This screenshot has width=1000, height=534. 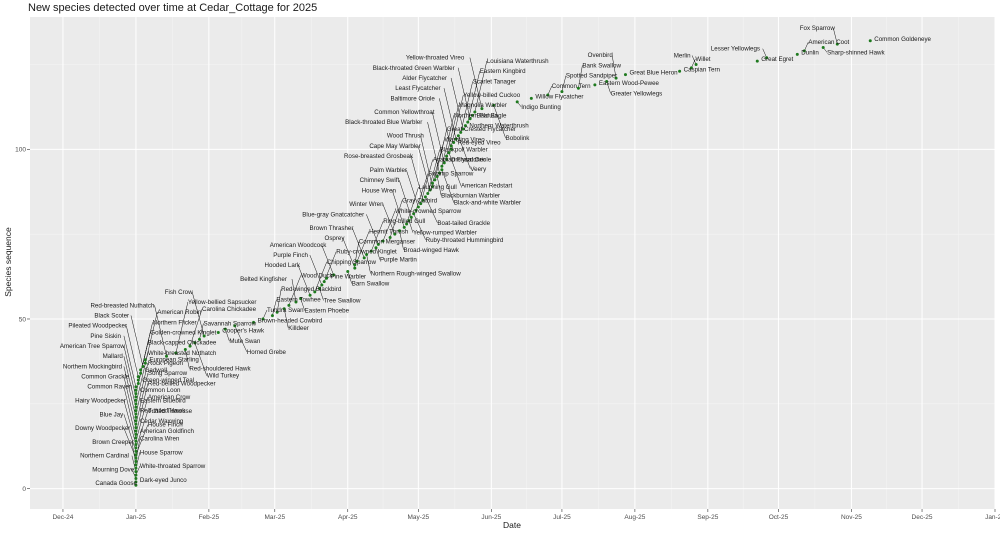 What do you see at coordinates (263, 279) in the screenshot?
I see `species-label: Belted Kingfisher` at bounding box center [263, 279].